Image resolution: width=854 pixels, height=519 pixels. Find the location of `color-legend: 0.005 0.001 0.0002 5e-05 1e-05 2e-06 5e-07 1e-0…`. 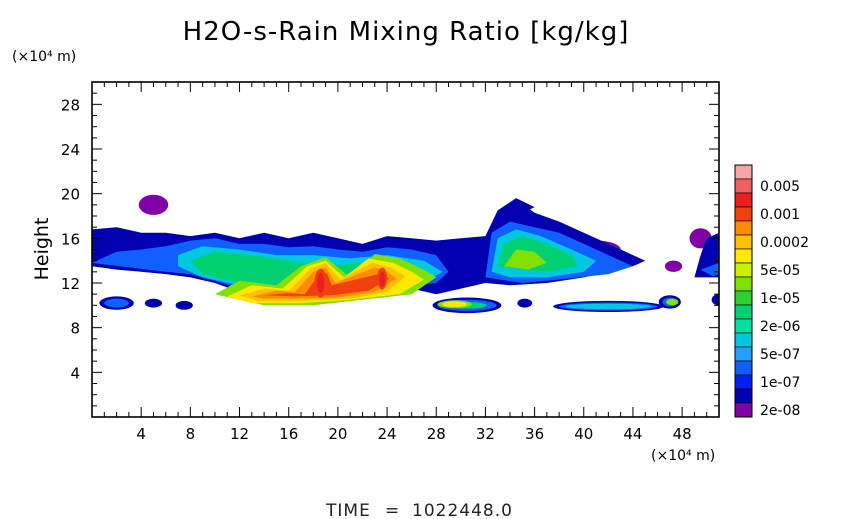

color-legend: 0.005 0.001 0.0002 5e-05 1e-05 2e-06 5e-07 1e-0… is located at coordinates (771, 291).